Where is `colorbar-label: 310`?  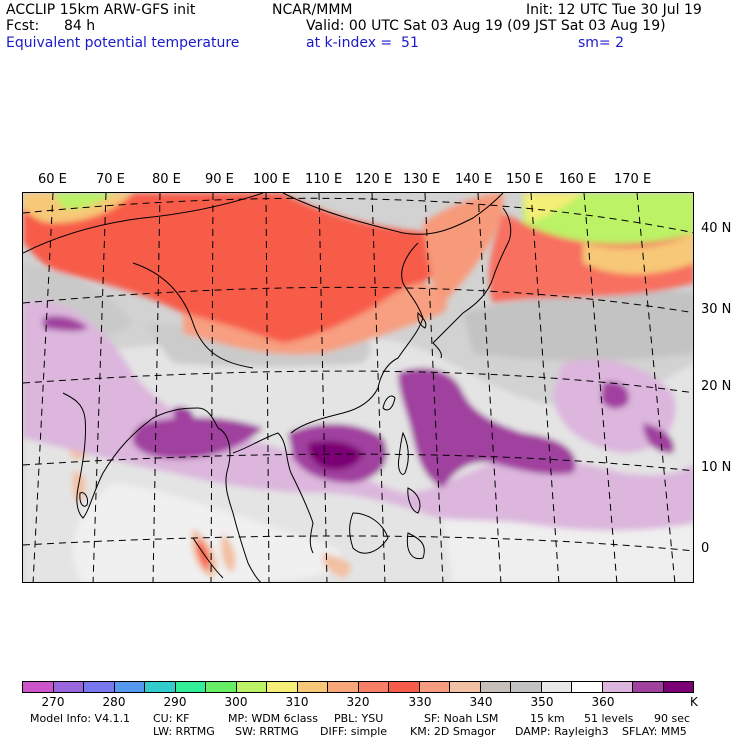 colorbar-label: 310 is located at coordinates (297, 702).